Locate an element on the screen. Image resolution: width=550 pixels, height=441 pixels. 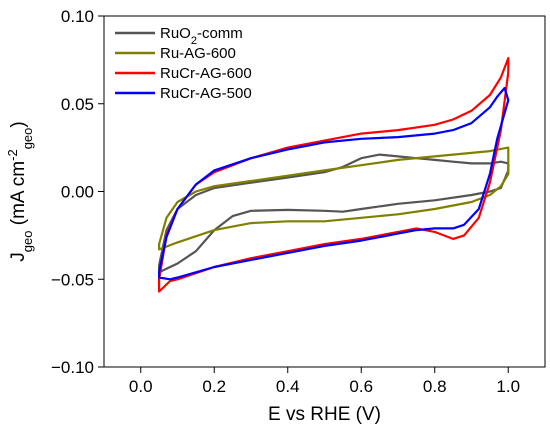
y-tick-label: 0.10 is located at coordinates (77, 16).